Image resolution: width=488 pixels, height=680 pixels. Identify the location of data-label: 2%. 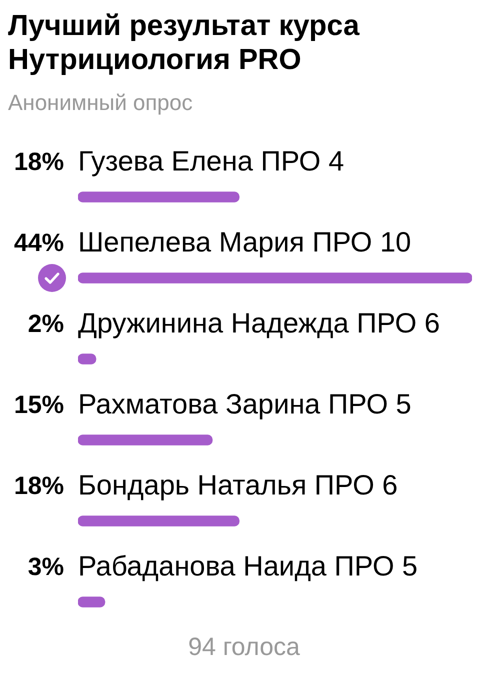
(46, 324).